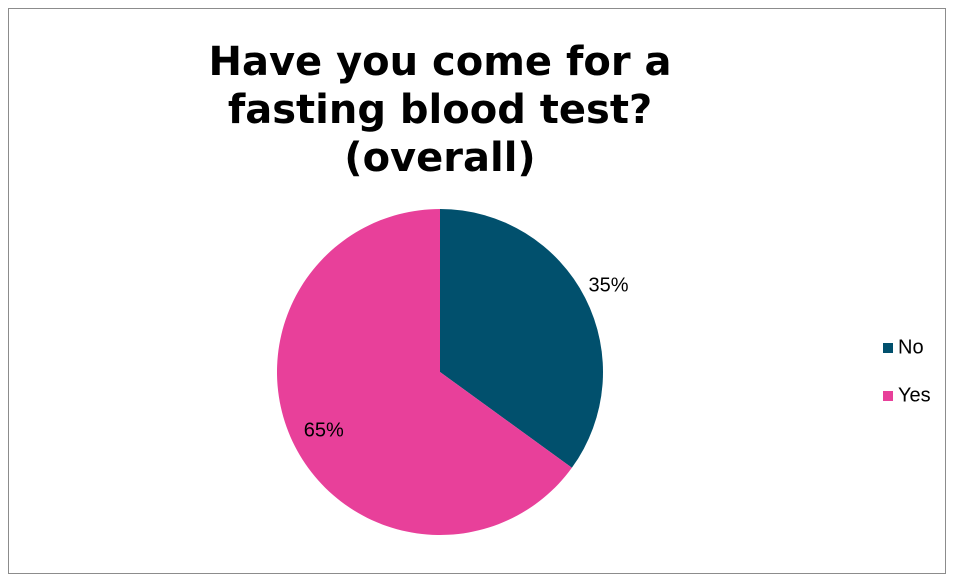 Image resolution: width=955 pixels, height=583 pixels. I want to click on legend-label: No, so click(911, 347).